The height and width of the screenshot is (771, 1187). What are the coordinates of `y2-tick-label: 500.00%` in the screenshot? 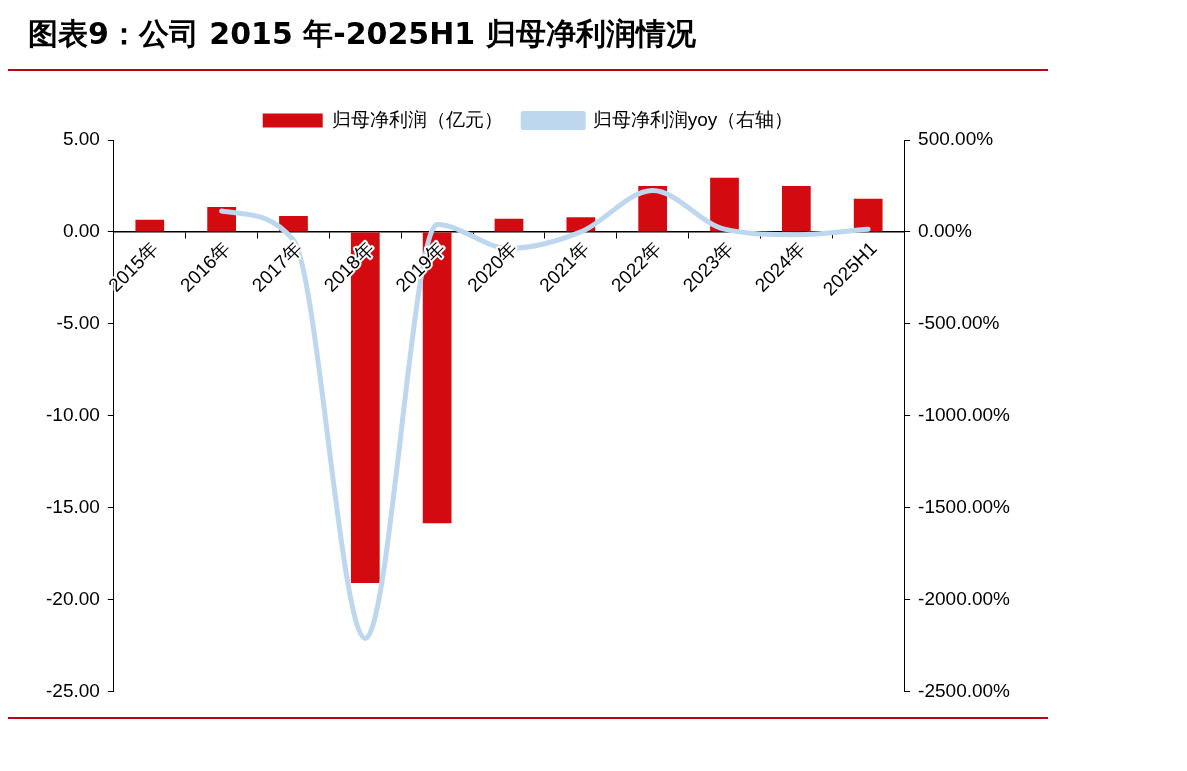 It's located at (956, 139).